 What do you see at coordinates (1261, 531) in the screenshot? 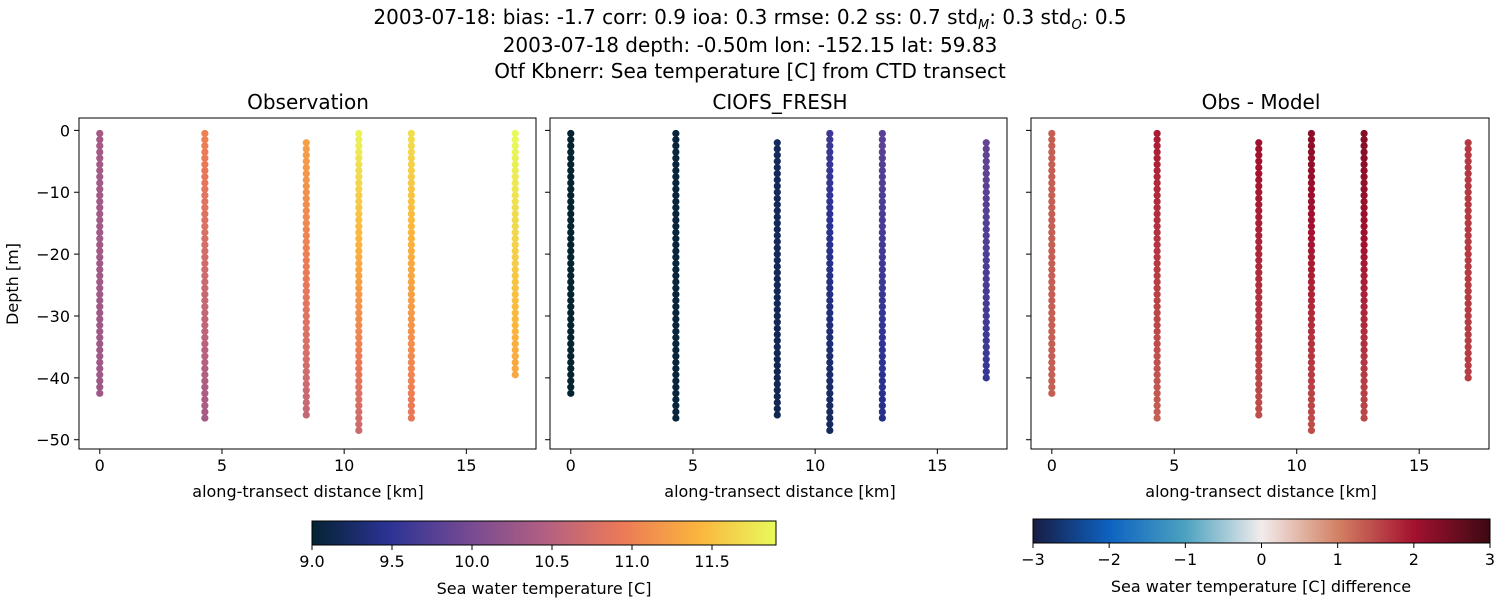
I see `colorbar-gradient` at bounding box center [1261, 531].